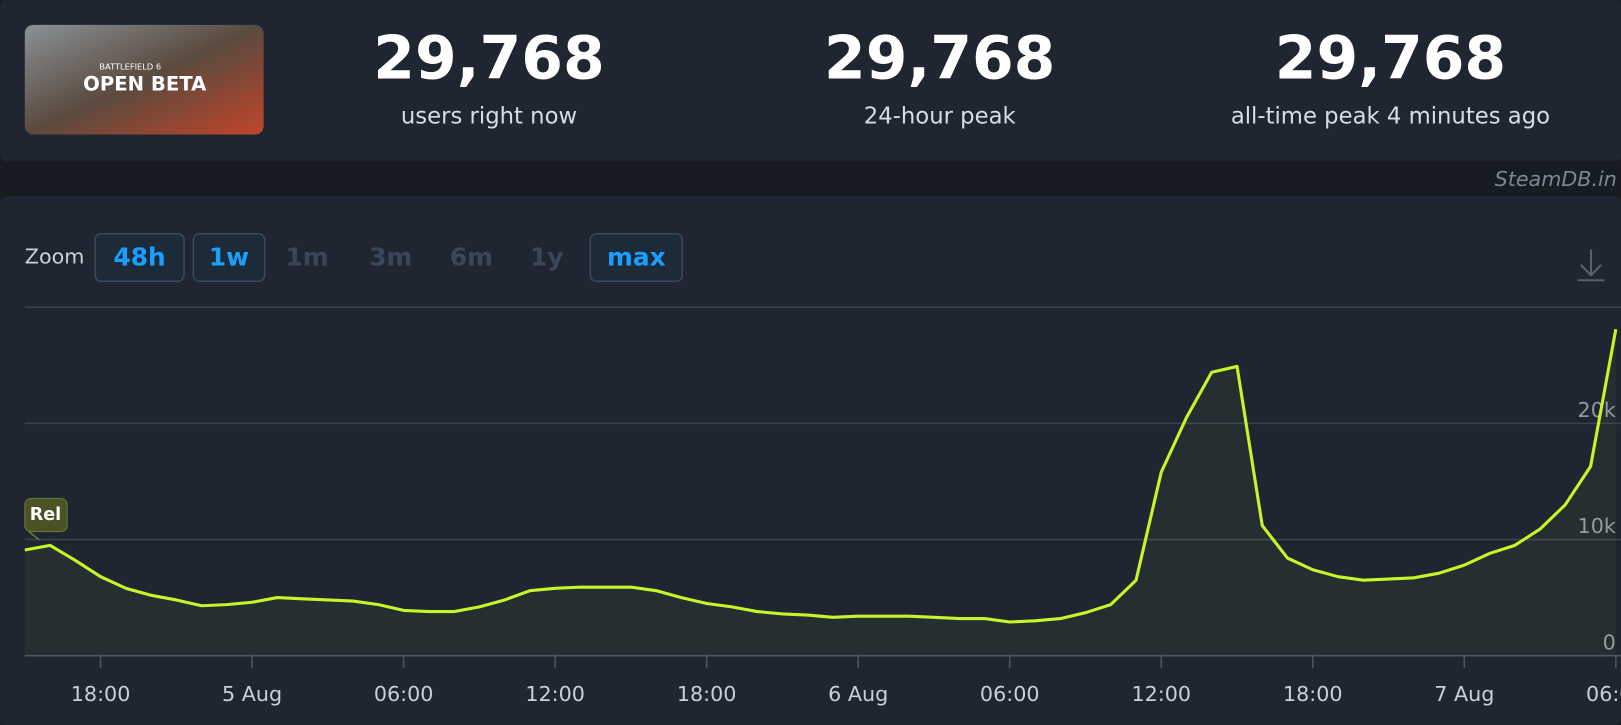 This screenshot has width=1621, height=725. What do you see at coordinates (145, 83) in the screenshot?
I see `image-text: OPEN BETA` at bounding box center [145, 83].